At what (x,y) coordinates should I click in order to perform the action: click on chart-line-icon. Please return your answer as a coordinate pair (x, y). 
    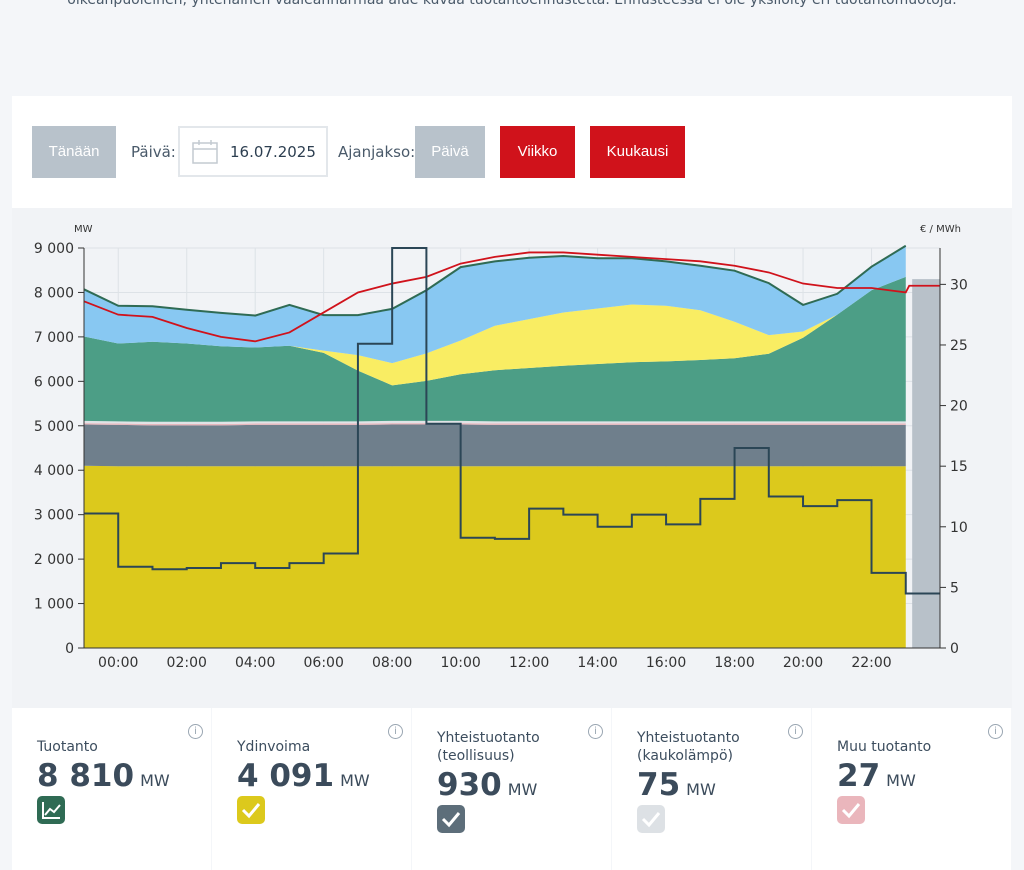
    Looking at the image, I should click on (51, 810).